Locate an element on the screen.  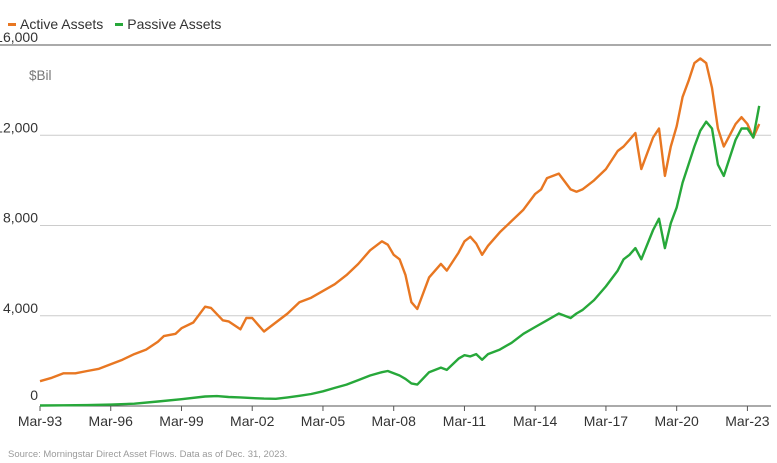
legend-swatch-passive is located at coordinates (119, 24).